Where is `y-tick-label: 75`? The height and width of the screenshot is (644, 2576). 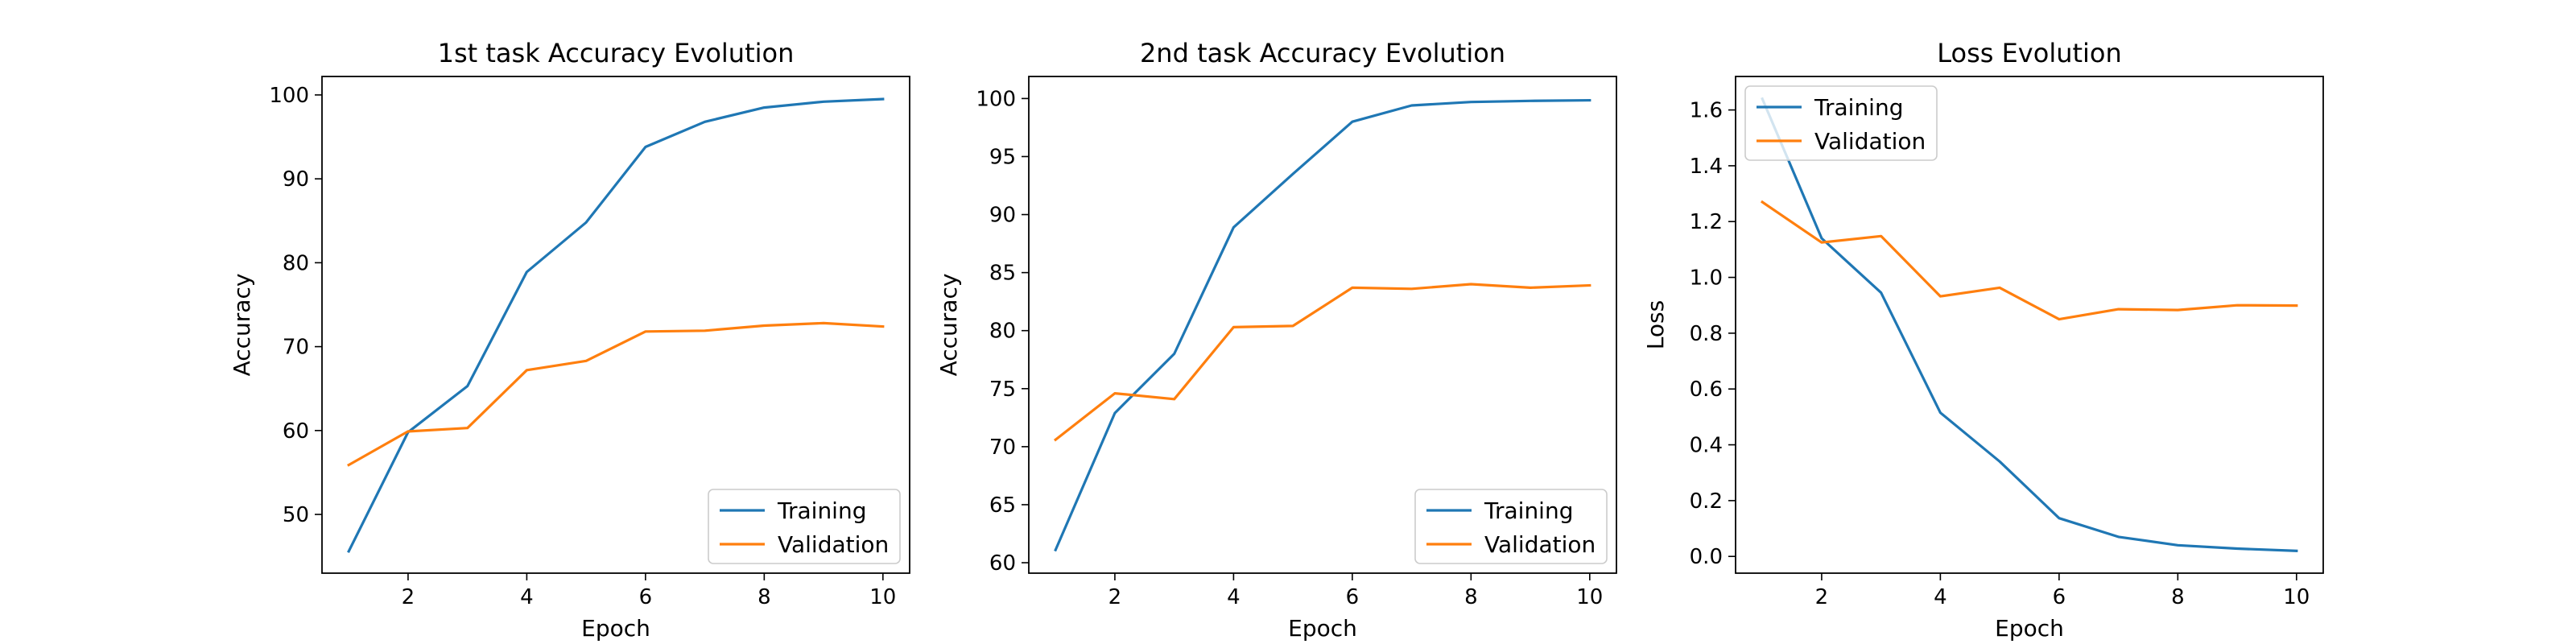 y-tick-label: 75 is located at coordinates (1002, 390).